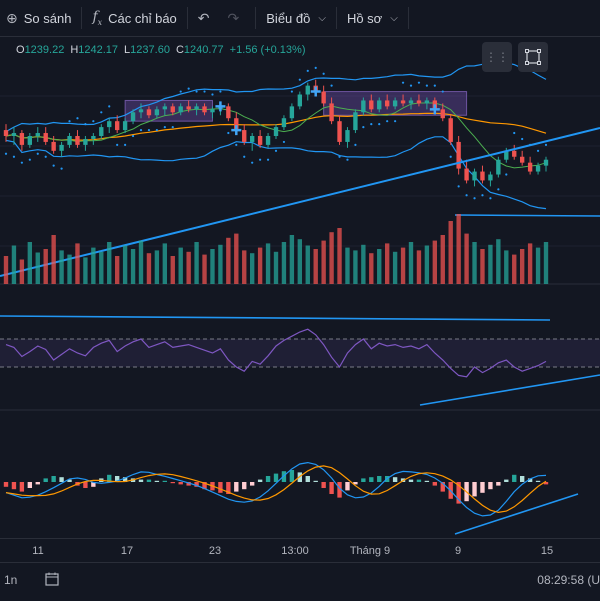 This screenshot has width=600, height=601. Describe the element at coordinates (134, 18) in the screenshot. I see `indicators-button: fx Các chỉ báo` at that location.